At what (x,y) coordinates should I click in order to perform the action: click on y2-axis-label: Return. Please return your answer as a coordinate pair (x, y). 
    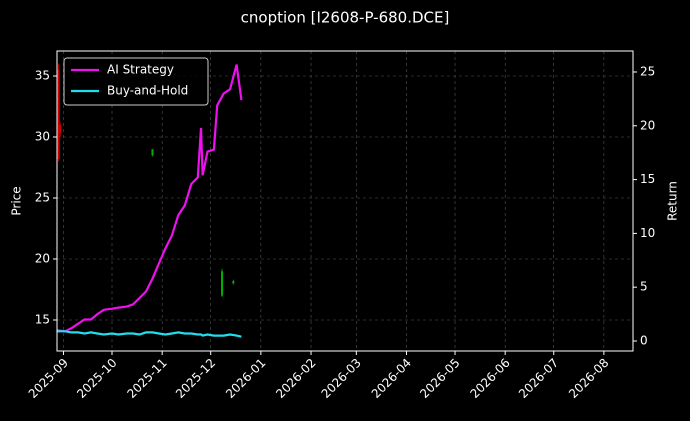
    Looking at the image, I should click on (673, 201).